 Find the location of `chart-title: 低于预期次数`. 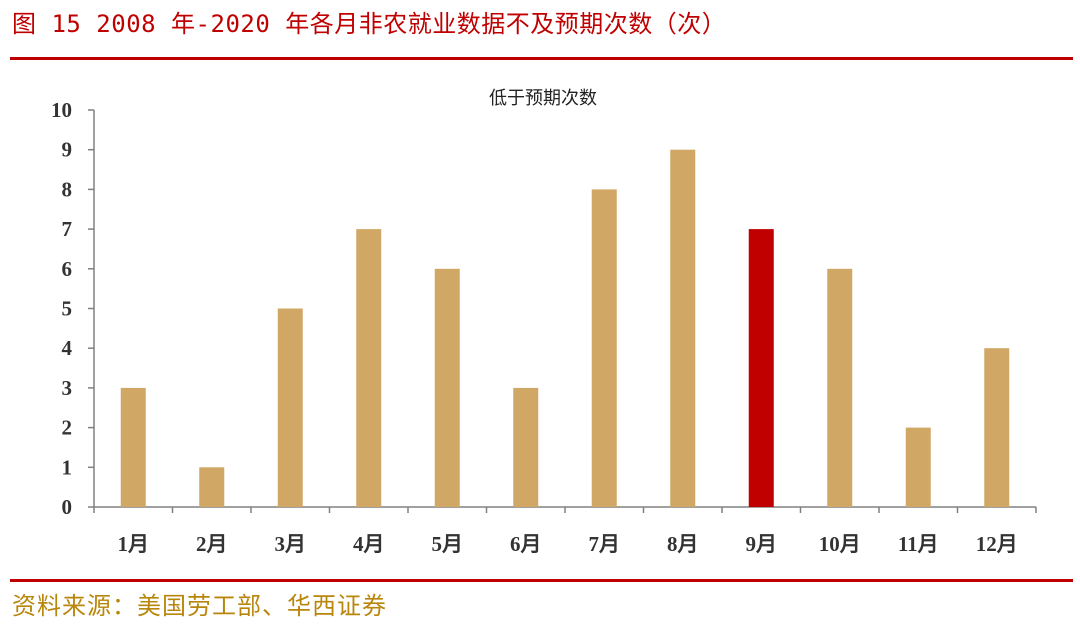

chart-title: 低于预期次数 is located at coordinates (543, 98).